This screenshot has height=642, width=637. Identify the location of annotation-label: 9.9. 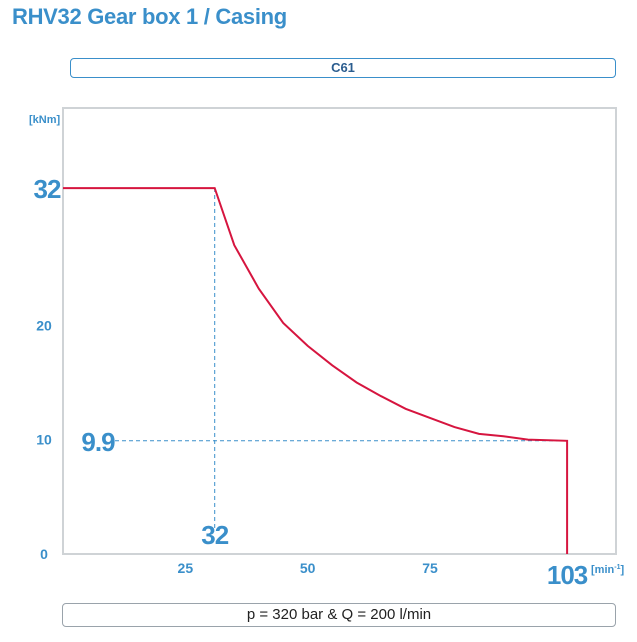
(98, 442).